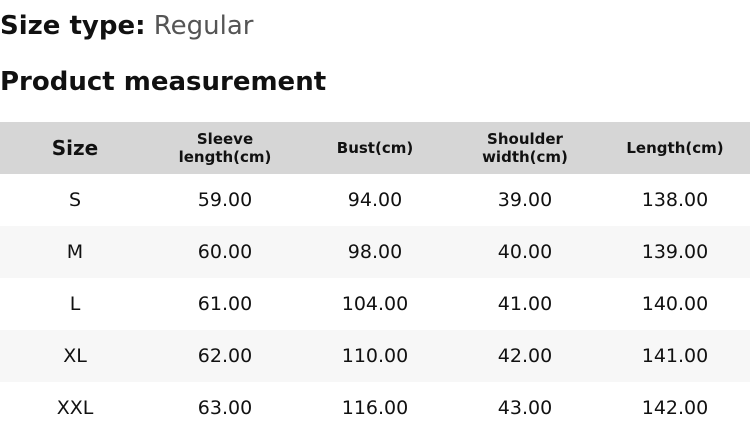 The width and height of the screenshot is (750, 434). What do you see at coordinates (675, 148) in the screenshot?
I see `header-length: Length(cm)` at bounding box center [675, 148].